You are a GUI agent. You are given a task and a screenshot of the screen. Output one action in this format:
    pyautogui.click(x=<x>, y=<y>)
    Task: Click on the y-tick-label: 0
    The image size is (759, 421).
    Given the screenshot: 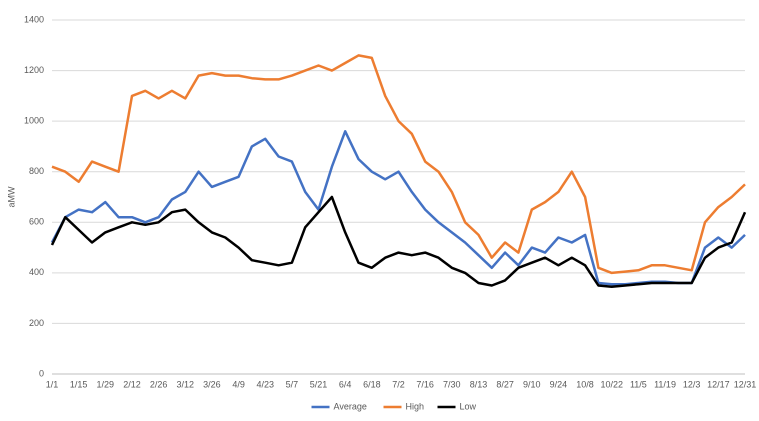 What is the action you would take?
    pyautogui.click(x=41, y=373)
    